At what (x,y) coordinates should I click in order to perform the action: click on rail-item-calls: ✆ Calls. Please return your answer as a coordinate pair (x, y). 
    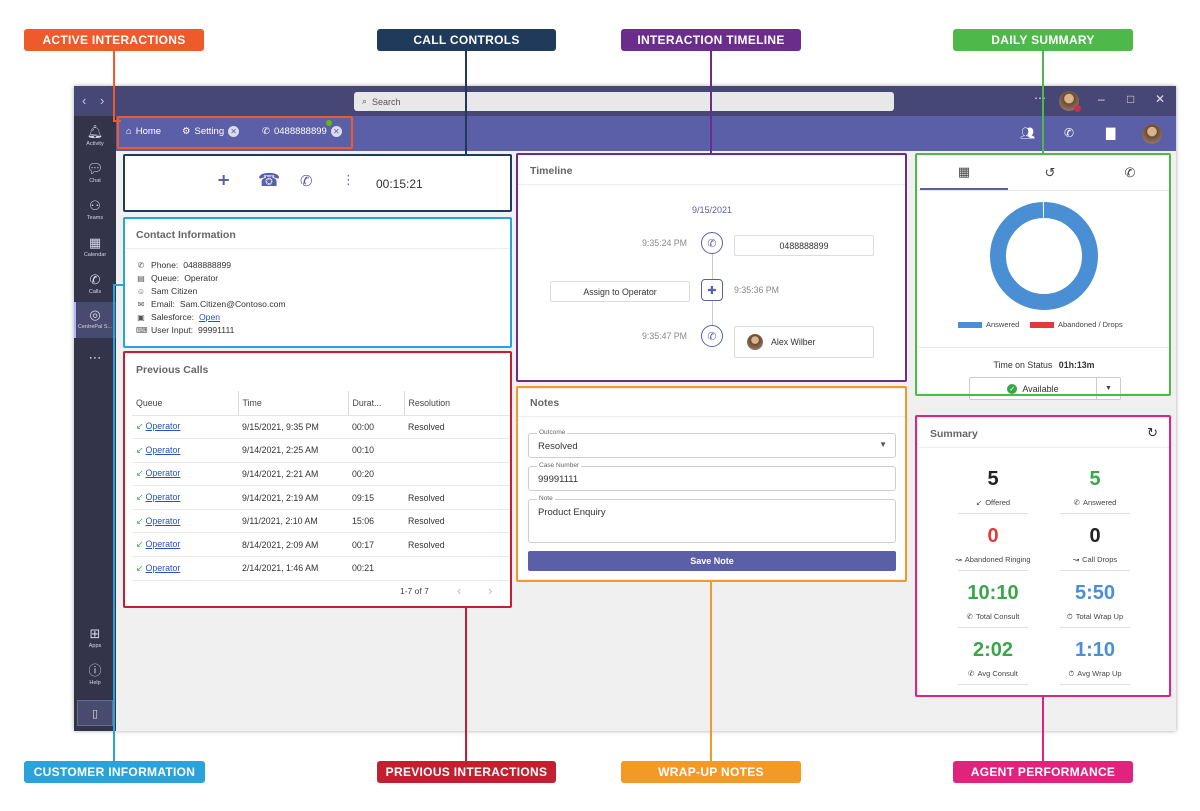
    Looking at the image, I should click on (95, 283).